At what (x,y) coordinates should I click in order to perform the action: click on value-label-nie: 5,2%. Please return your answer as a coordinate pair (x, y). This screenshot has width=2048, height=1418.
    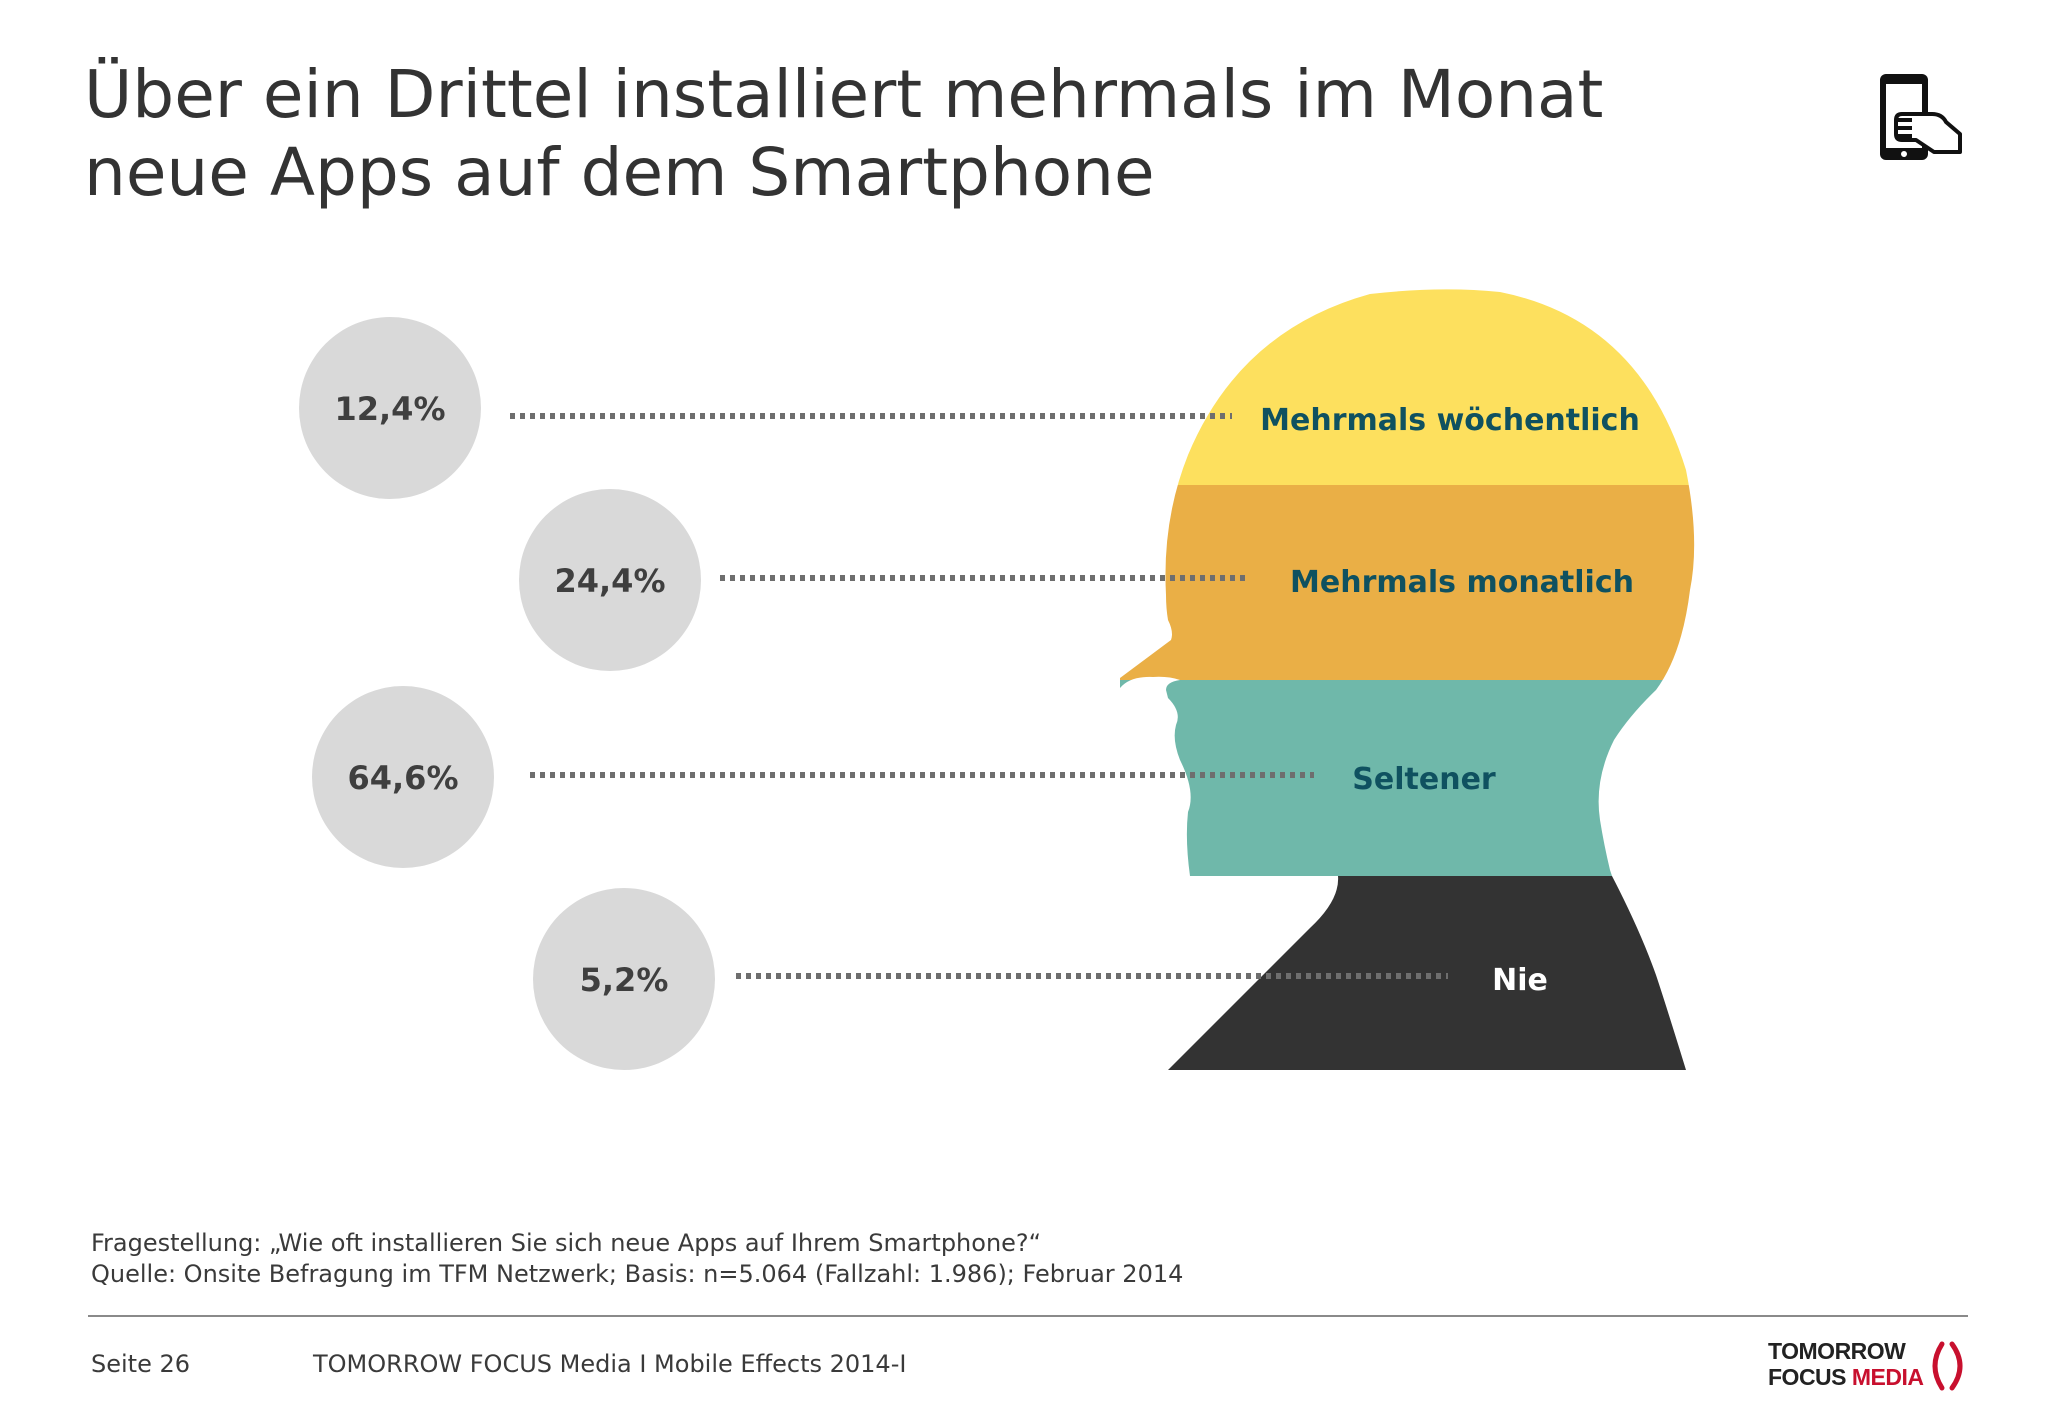
    Looking at the image, I should click on (624, 980).